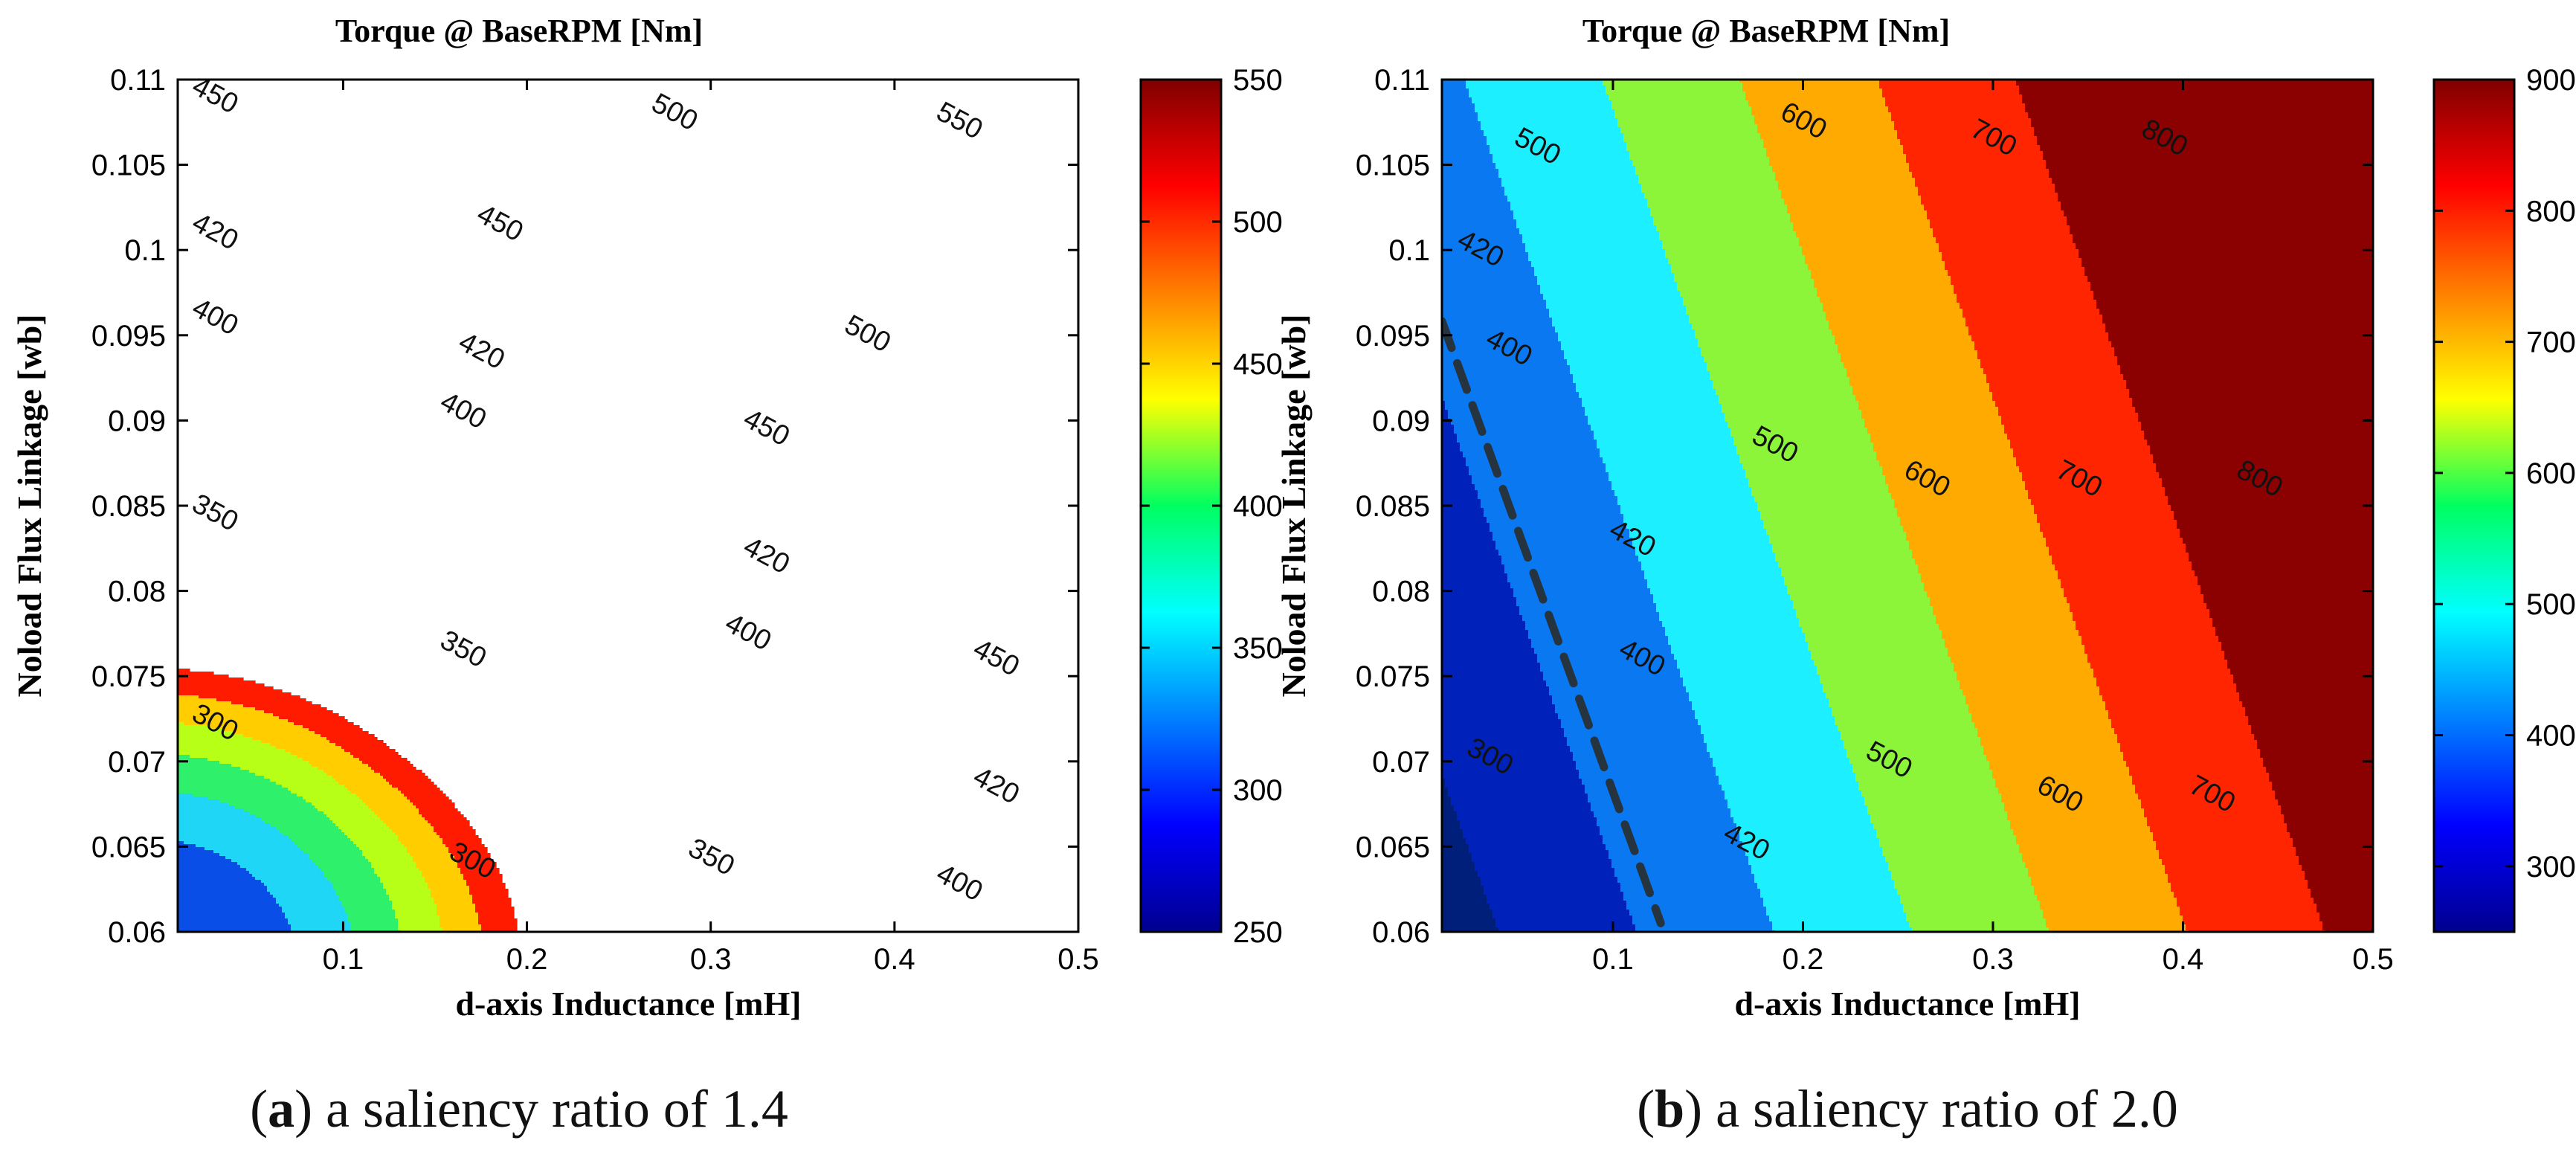 The width and height of the screenshot is (2576, 1149). What do you see at coordinates (2551, 474) in the screenshot?
I see `colorbar-tick-label: 600` at bounding box center [2551, 474].